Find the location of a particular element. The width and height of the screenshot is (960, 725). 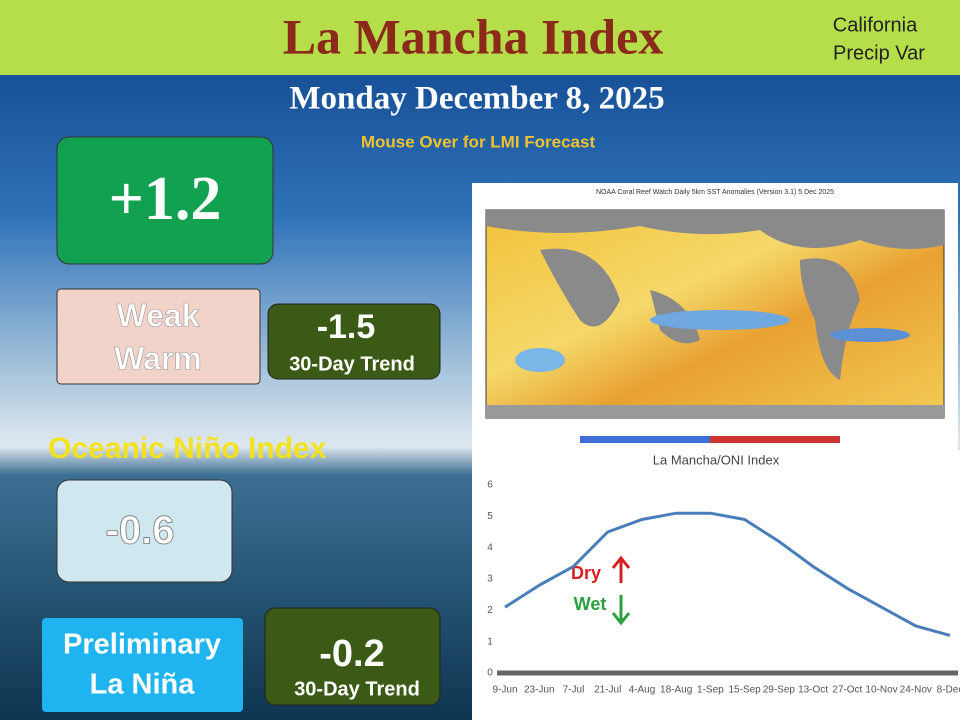

header-bar is located at coordinates (480, 37).